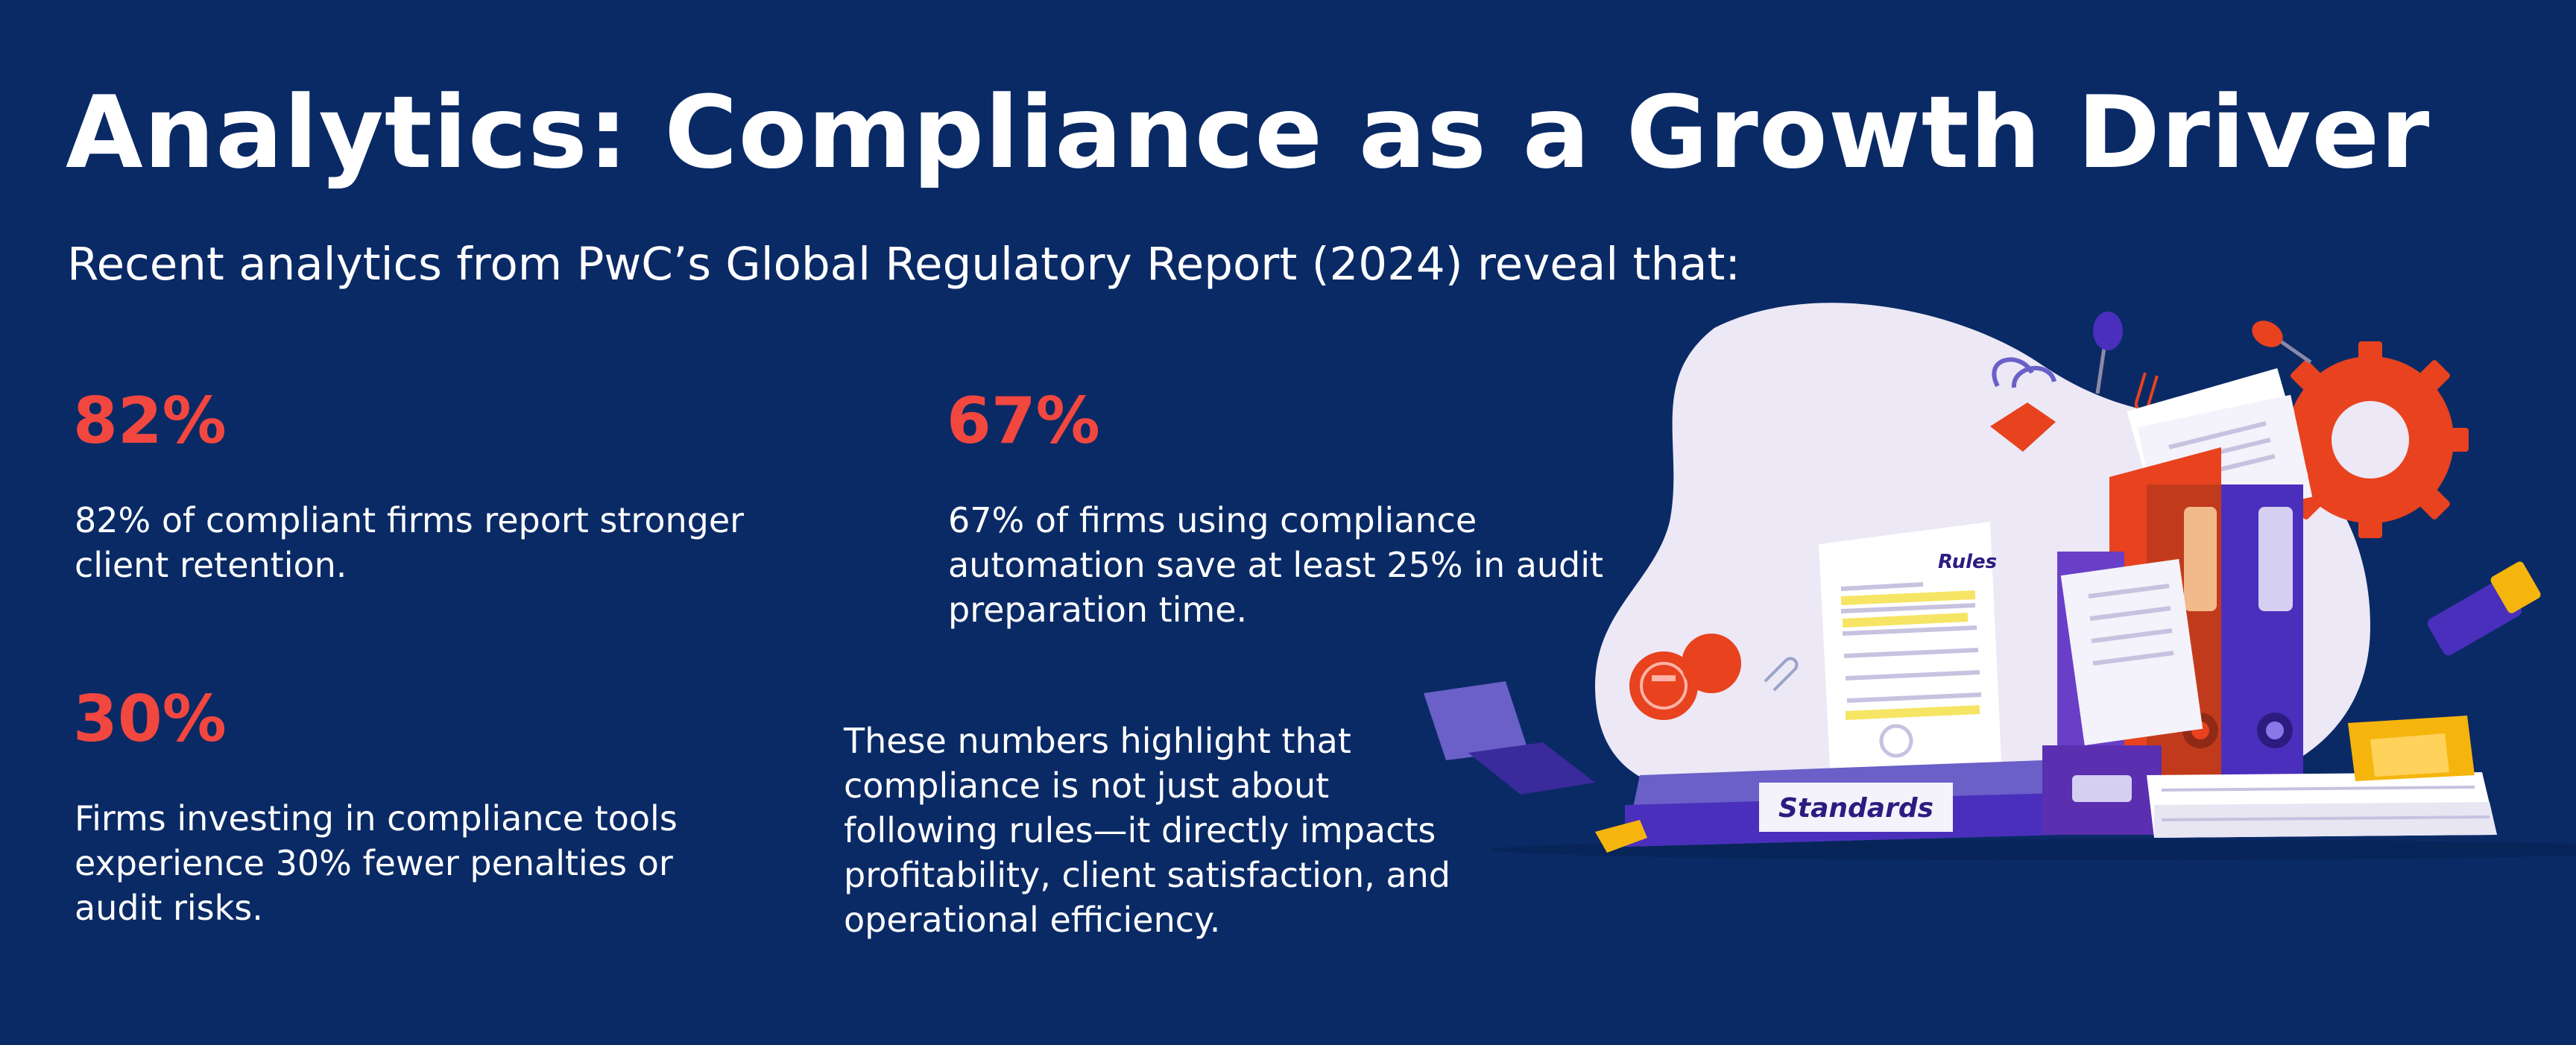  What do you see at coordinates (1024, 421) in the screenshot?
I see `stat-value-67: 67%` at bounding box center [1024, 421].